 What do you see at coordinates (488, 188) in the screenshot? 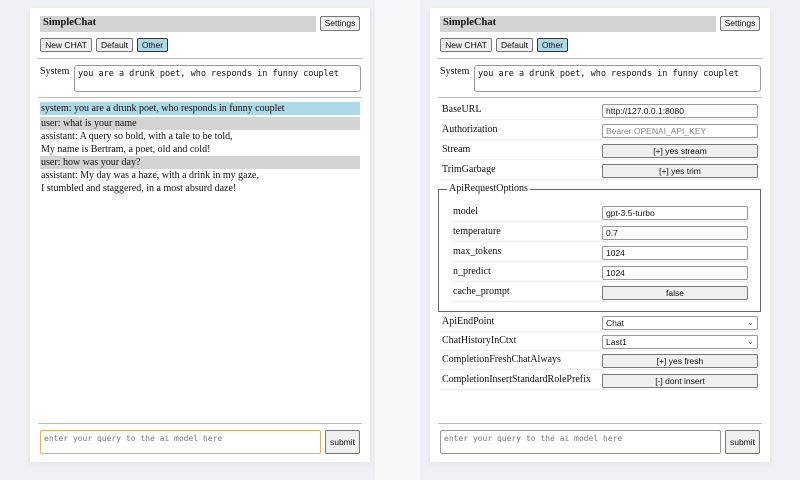
I see `fieldset-legend: ApiRequestOptions` at bounding box center [488, 188].